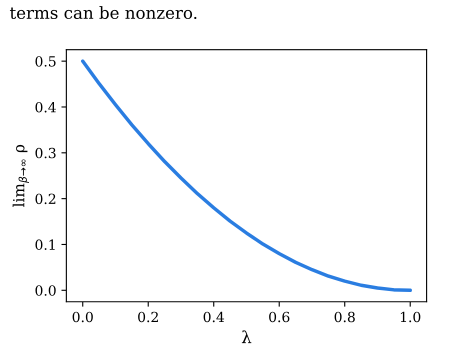 The width and height of the screenshot is (474, 355). What do you see at coordinates (344, 317) in the screenshot?
I see `x-tick-label: 0.8` at bounding box center [344, 317].